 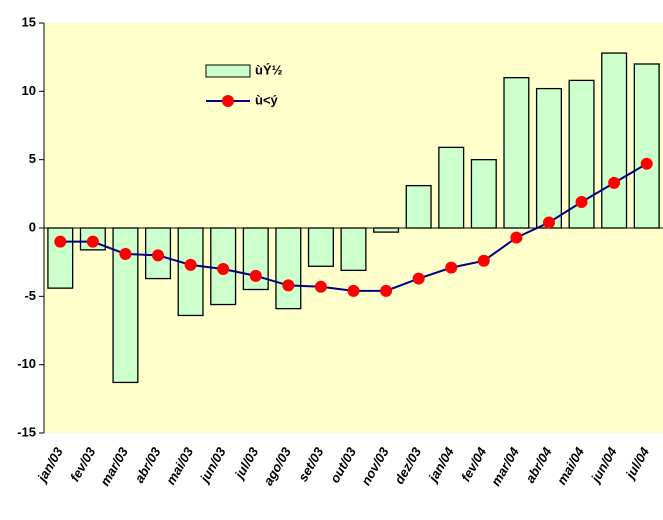 I want to click on y-tick-label: 5, so click(x=32, y=158).